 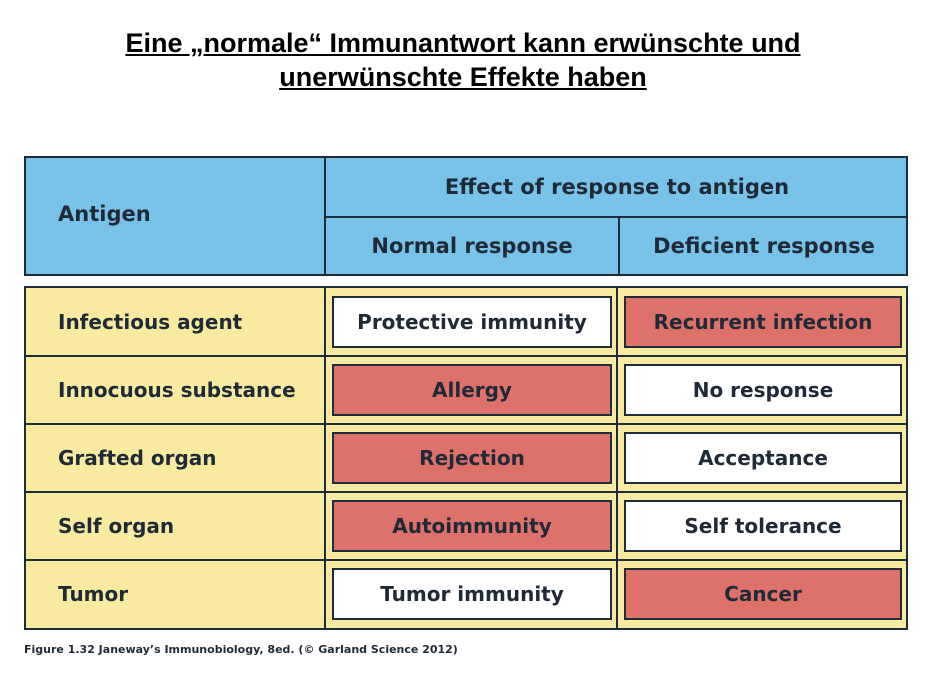 I want to click on table-row: Grafted organ Rejection Acceptance, so click(x=466, y=458).